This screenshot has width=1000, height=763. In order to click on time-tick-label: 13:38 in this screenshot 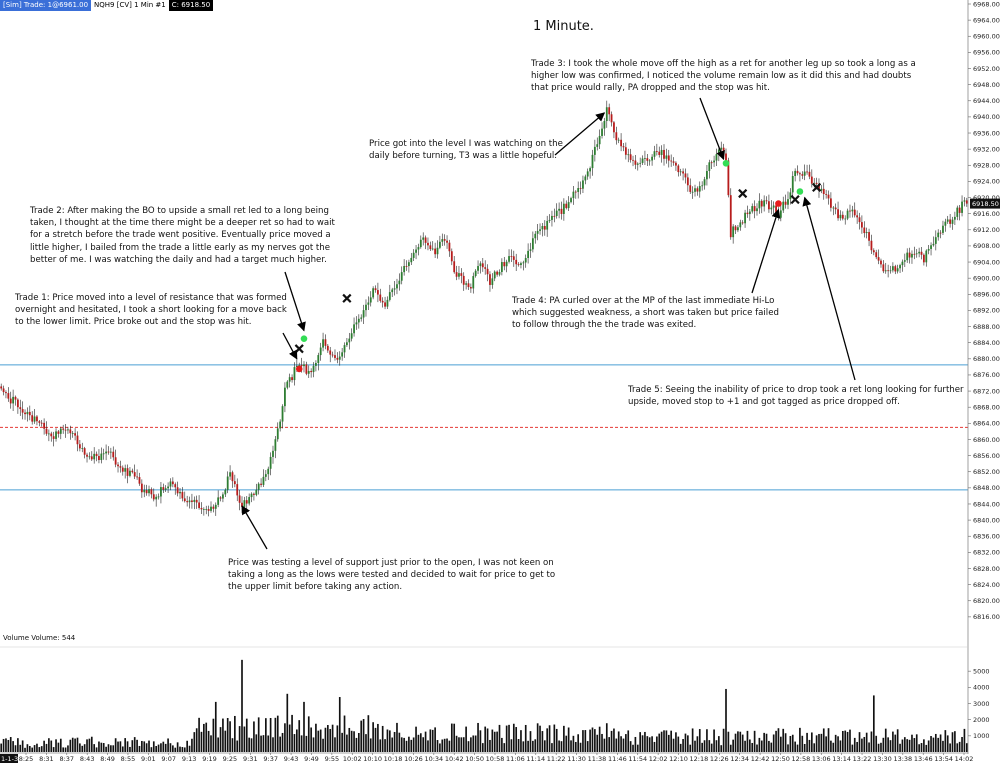, I will do `click(902, 759)`.